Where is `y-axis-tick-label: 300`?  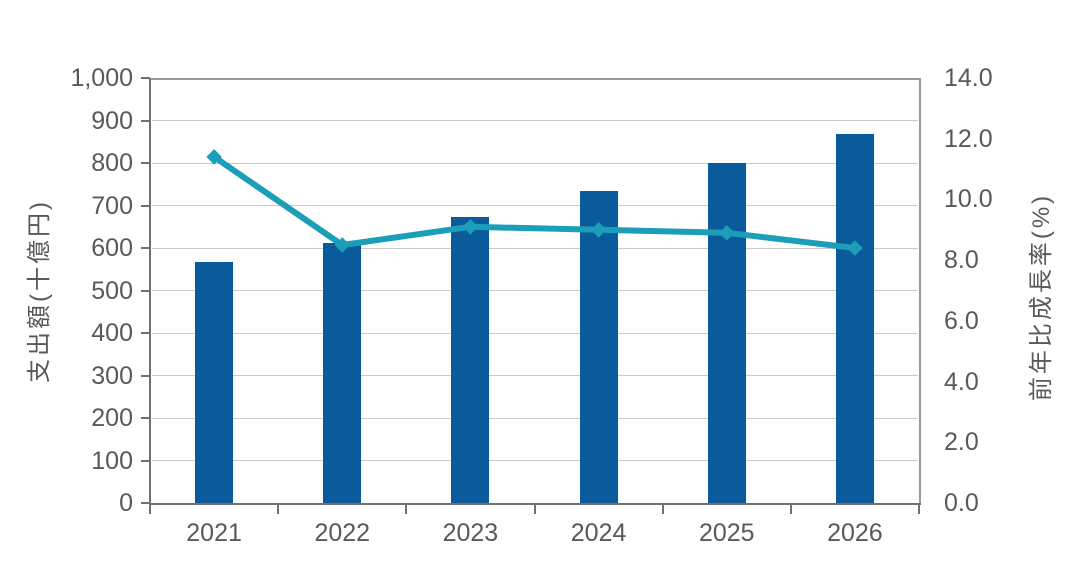
y-axis-tick-label: 300 is located at coordinates (112, 375).